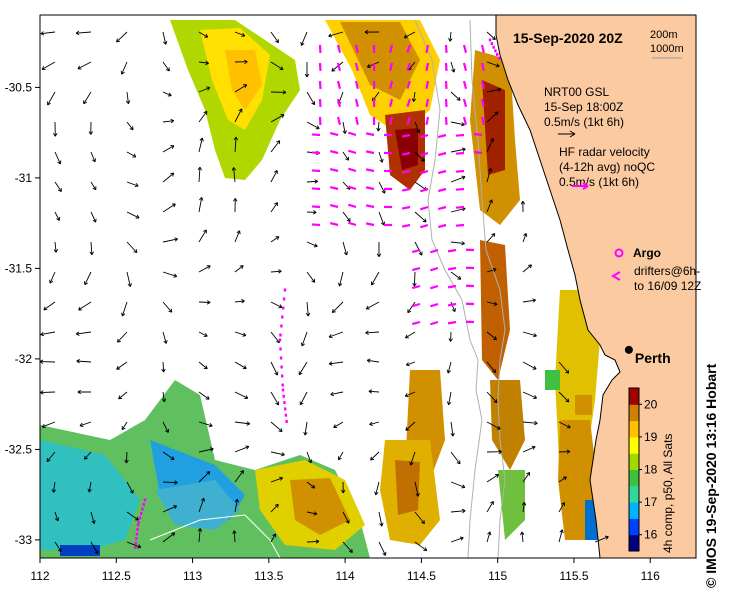 This screenshot has height=597, width=739. What do you see at coordinates (345, 576) in the screenshot?
I see `x-tick-label: 114` at bounding box center [345, 576].